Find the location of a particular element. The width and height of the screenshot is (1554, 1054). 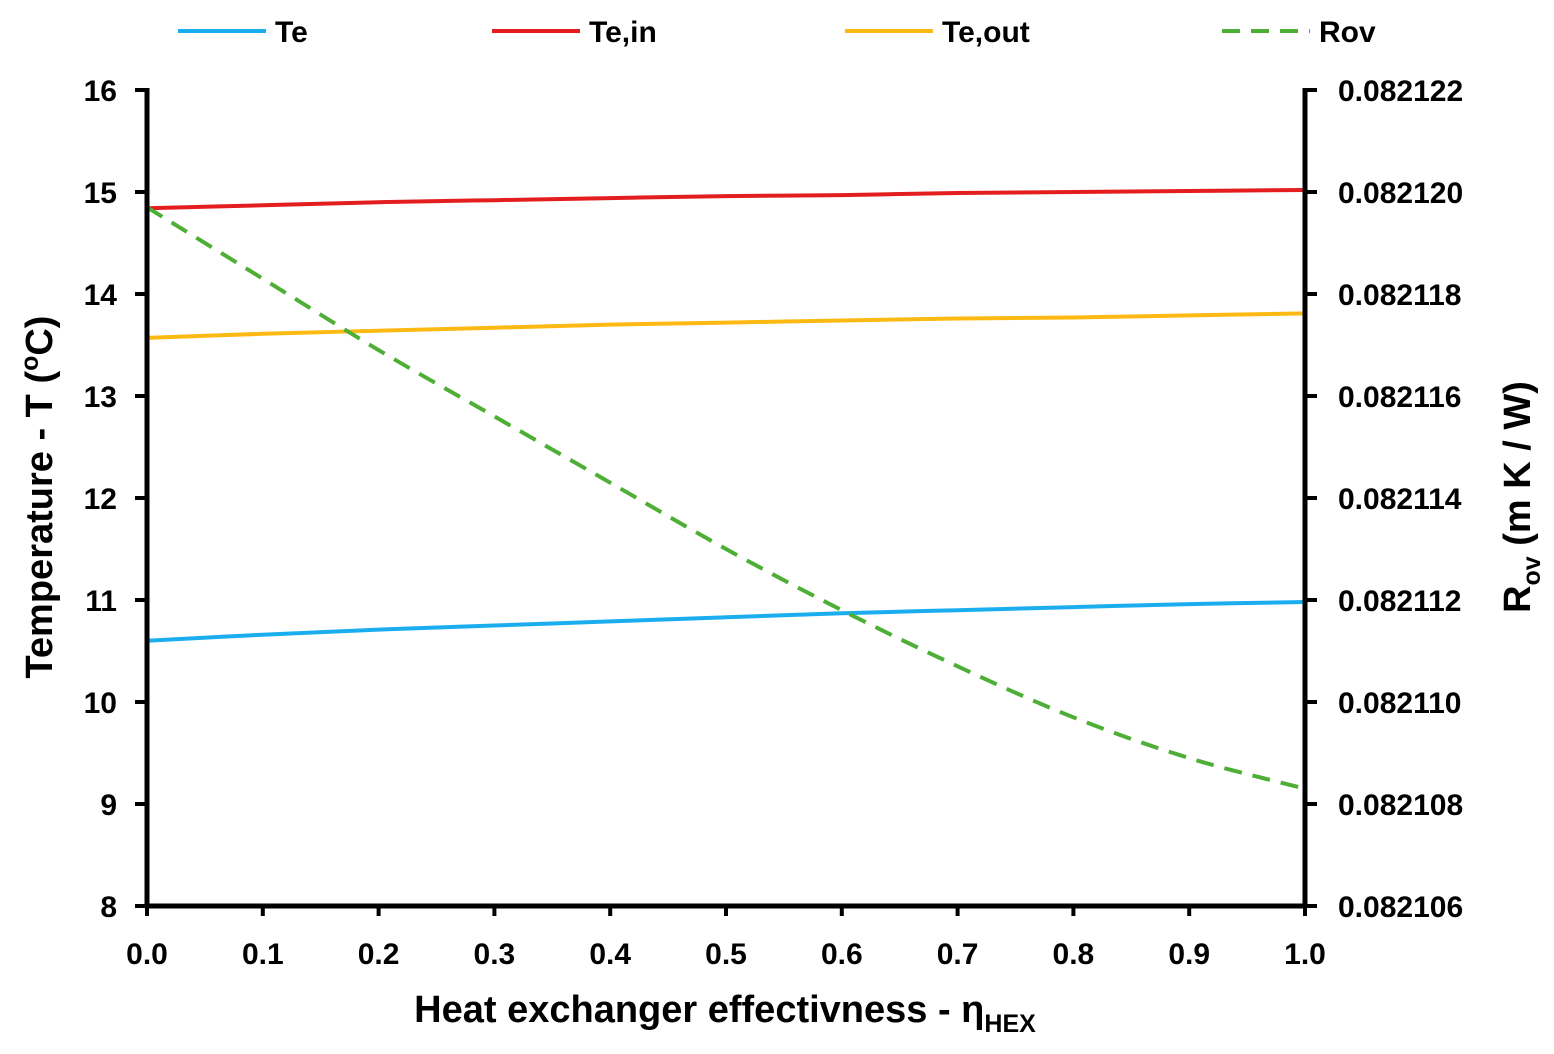

series-line-te is located at coordinates (726, 621).